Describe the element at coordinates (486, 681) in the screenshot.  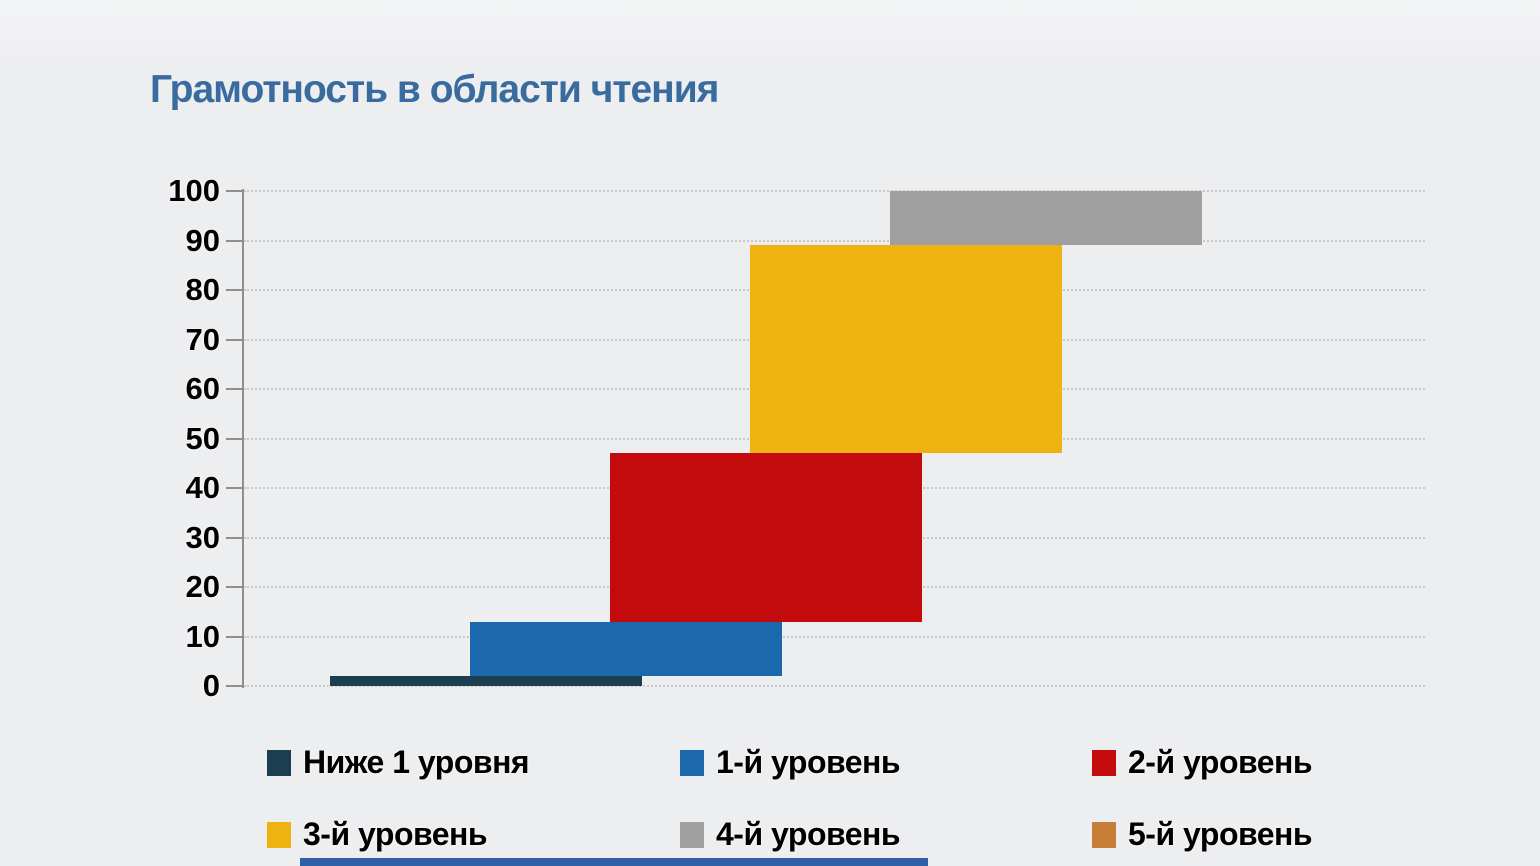
I see `bar-level-0-Ниже 1 уровня` at that location.